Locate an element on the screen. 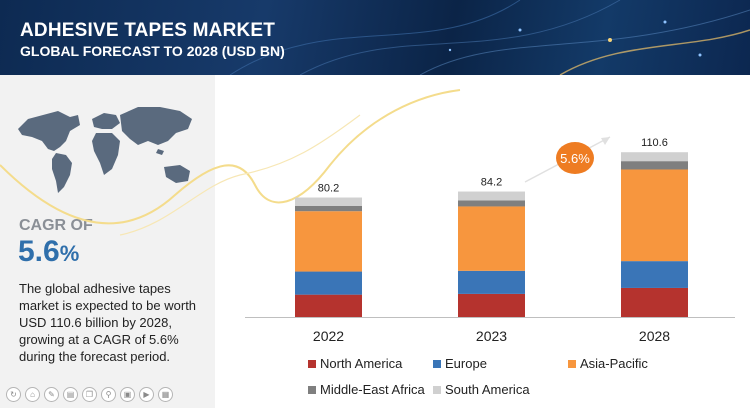 The width and height of the screenshot is (750, 408). bar-total-label: 84.2 is located at coordinates (491, 183).